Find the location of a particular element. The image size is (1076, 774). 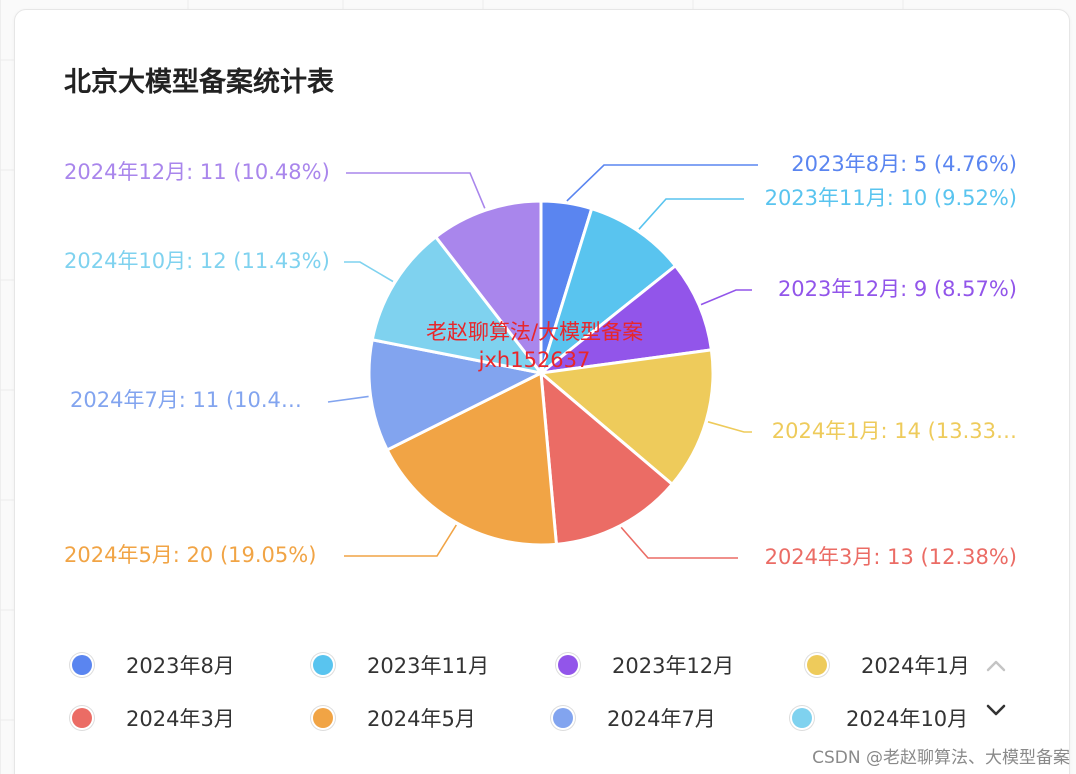

legend-label: 2024年10月 is located at coordinates (907, 719).